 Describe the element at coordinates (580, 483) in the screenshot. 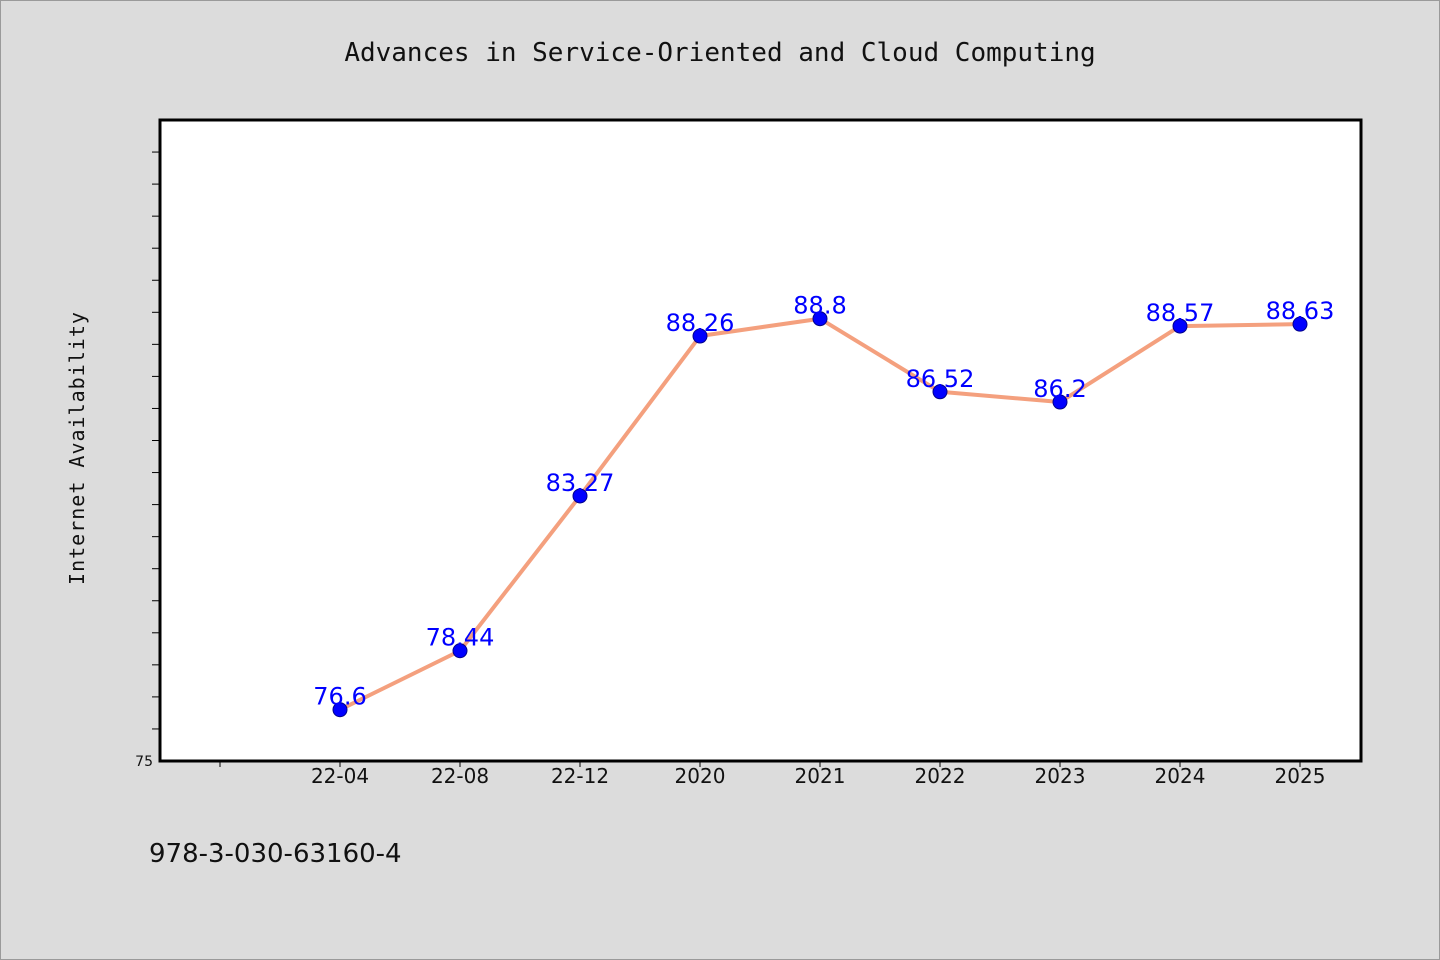

I see `data-label: 83.27` at that location.